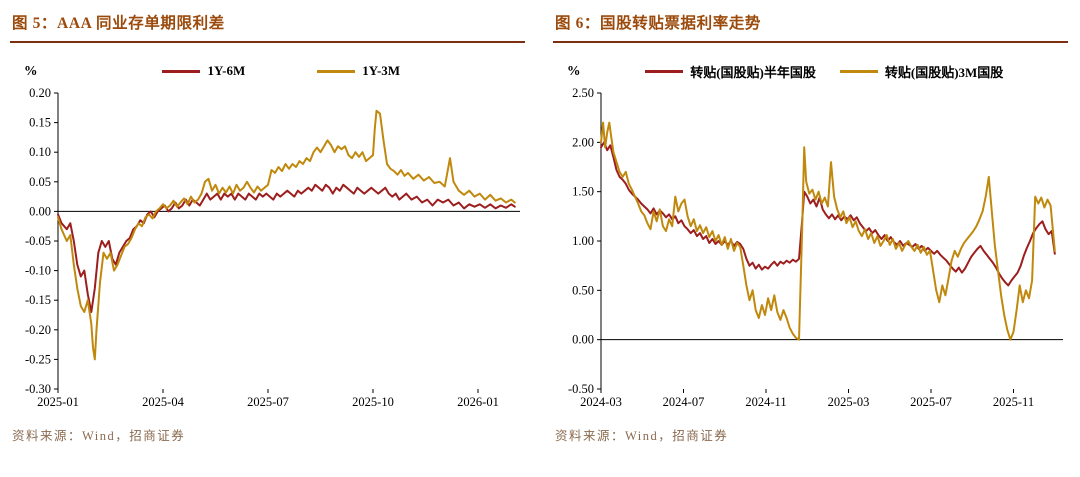  I want to click on svg-text: 0.20, so click(40, 93).